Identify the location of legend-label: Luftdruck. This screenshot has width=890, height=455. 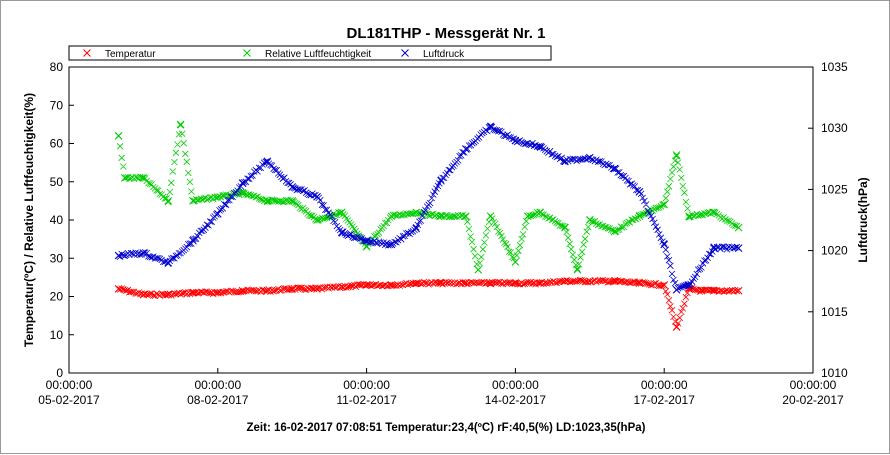
(444, 54).